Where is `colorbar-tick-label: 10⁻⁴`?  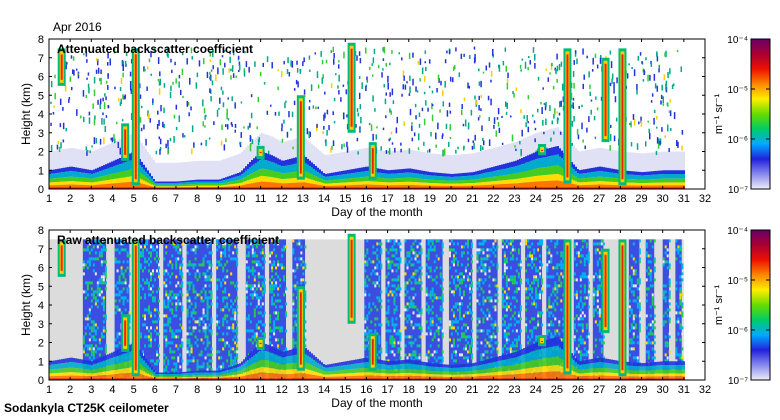
colorbar-tick-label: 10⁻⁴ is located at coordinates (737, 40).